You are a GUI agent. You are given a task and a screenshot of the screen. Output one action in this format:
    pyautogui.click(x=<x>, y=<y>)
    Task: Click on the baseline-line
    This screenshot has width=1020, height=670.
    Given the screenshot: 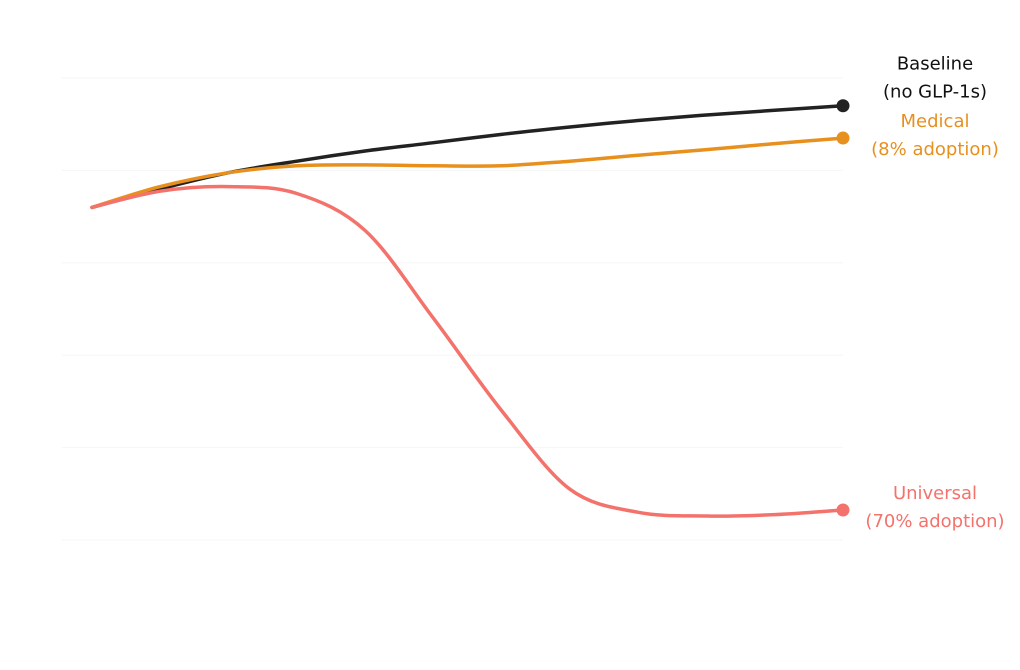 What is the action you would take?
    pyautogui.click(x=467, y=156)
    